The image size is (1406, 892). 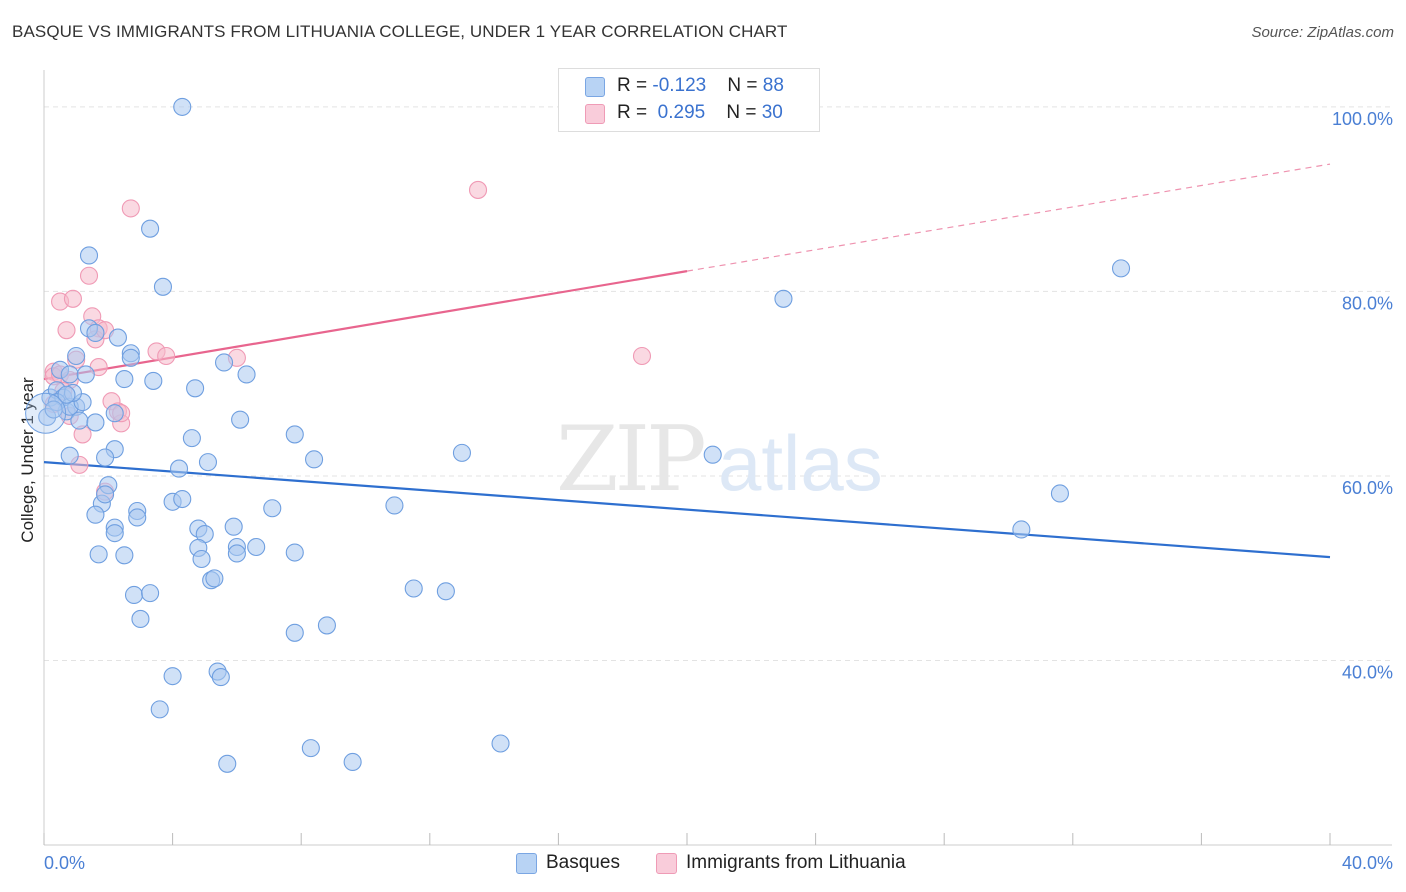 What do you see at coordinates (595, 114) in the screenshot?
I see `legend-swatch-lithuania` at bounding box center [595, 114].